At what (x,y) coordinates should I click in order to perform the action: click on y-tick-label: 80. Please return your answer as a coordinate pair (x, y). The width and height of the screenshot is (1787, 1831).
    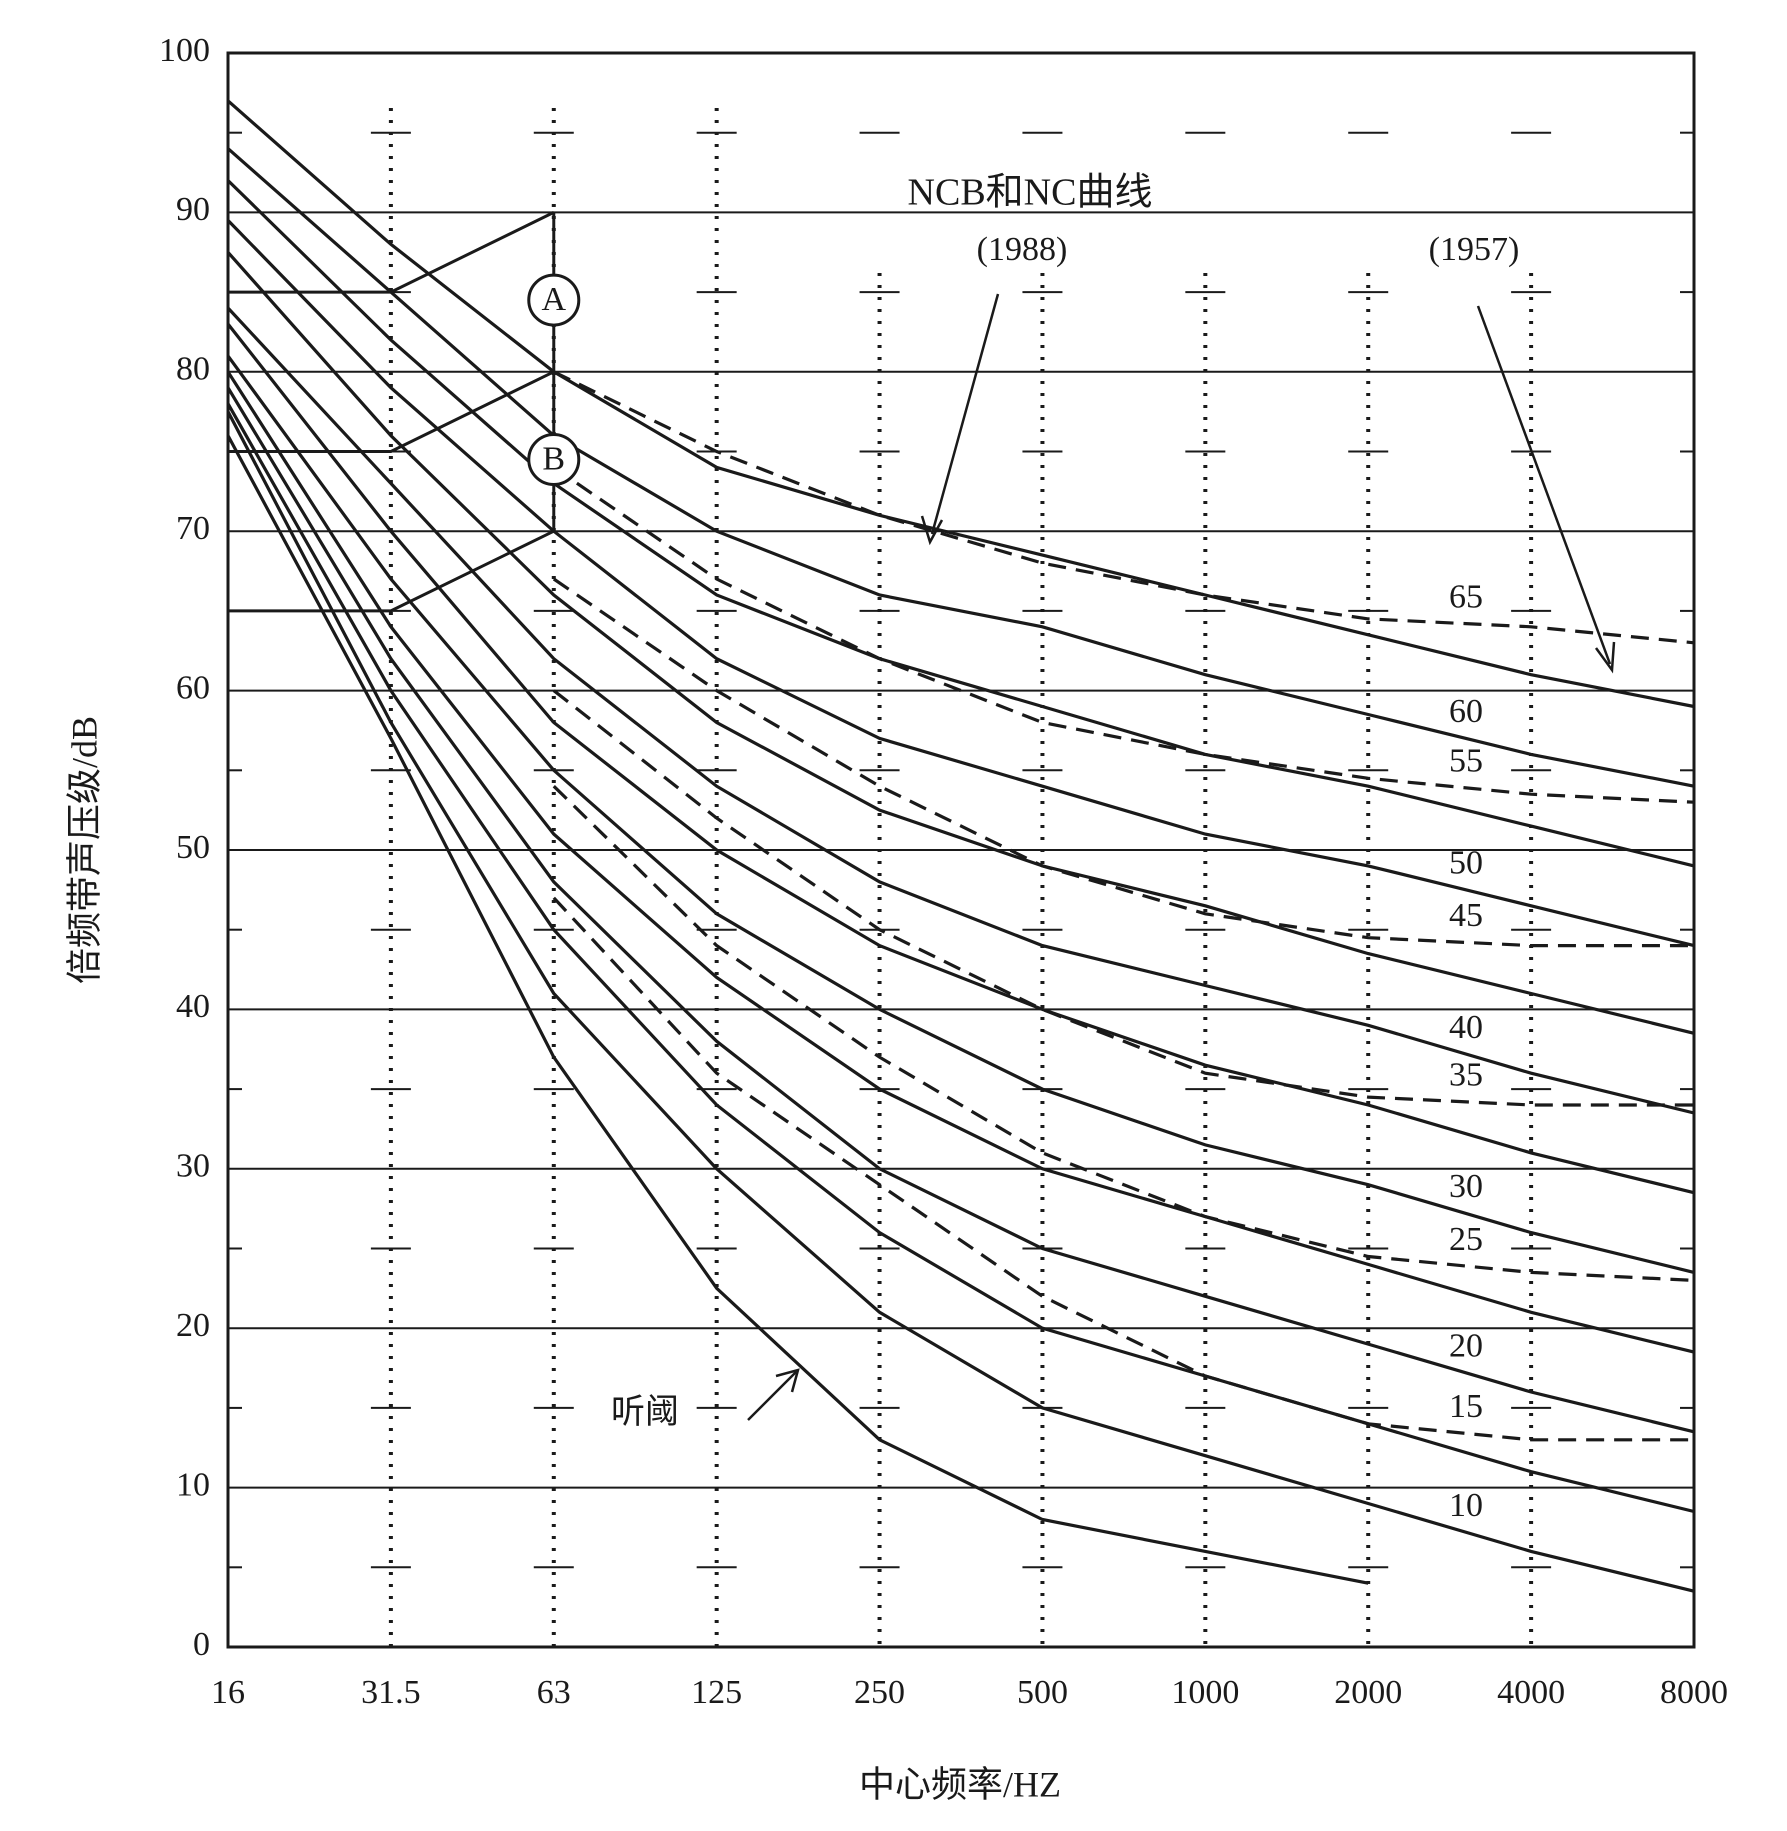
    Looking at the image, I should click on (193, 369).